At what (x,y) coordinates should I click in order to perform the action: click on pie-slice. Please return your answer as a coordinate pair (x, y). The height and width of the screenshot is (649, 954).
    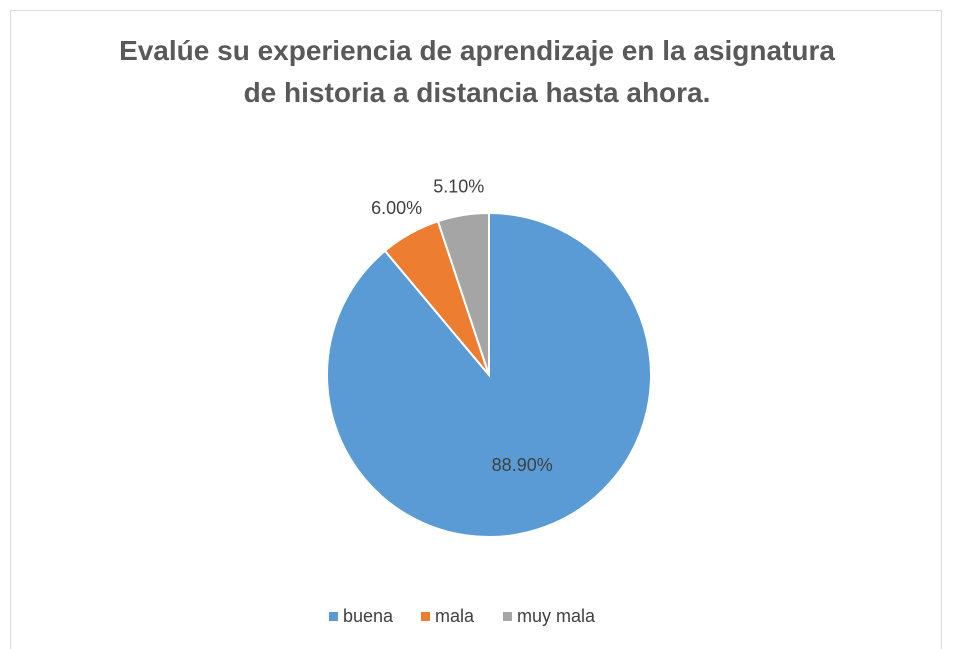
    Looking at the image, I should click on (463, 293).